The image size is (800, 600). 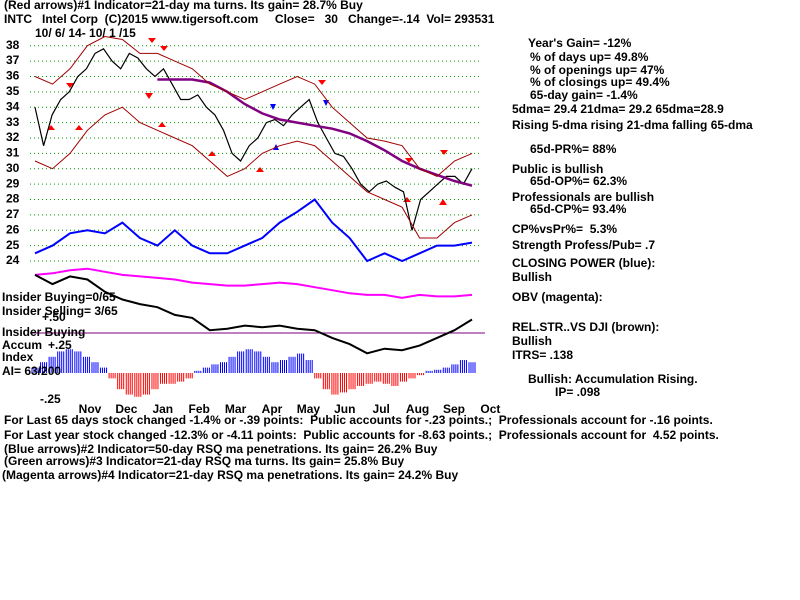 What do you see at coordinates (43, 332) in the screenshot?
I see `left-label: Insider Buying` at bounding box center [43, 332].